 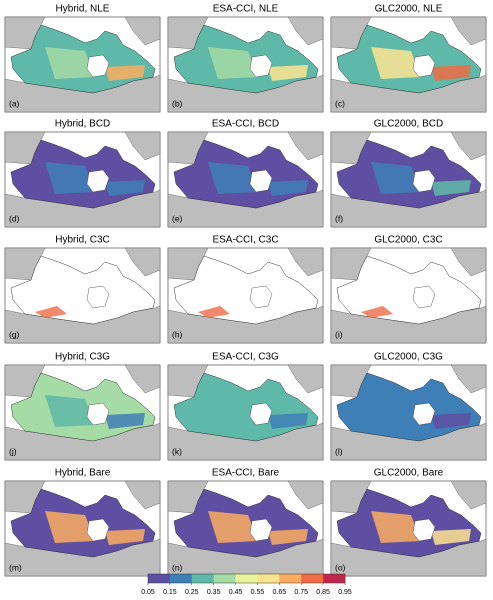 I want to click on panel-label: (d), so click(x=14, y=218).